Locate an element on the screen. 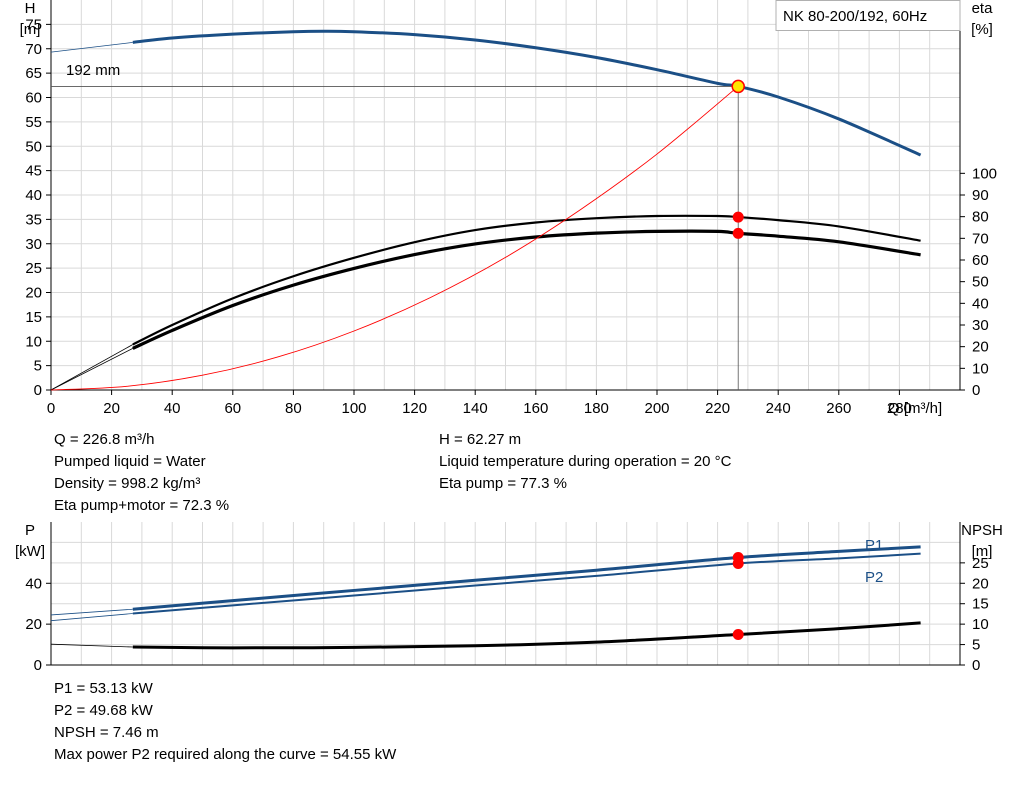  y-left-tick-label: 60 is located at coordinates (33, 98).